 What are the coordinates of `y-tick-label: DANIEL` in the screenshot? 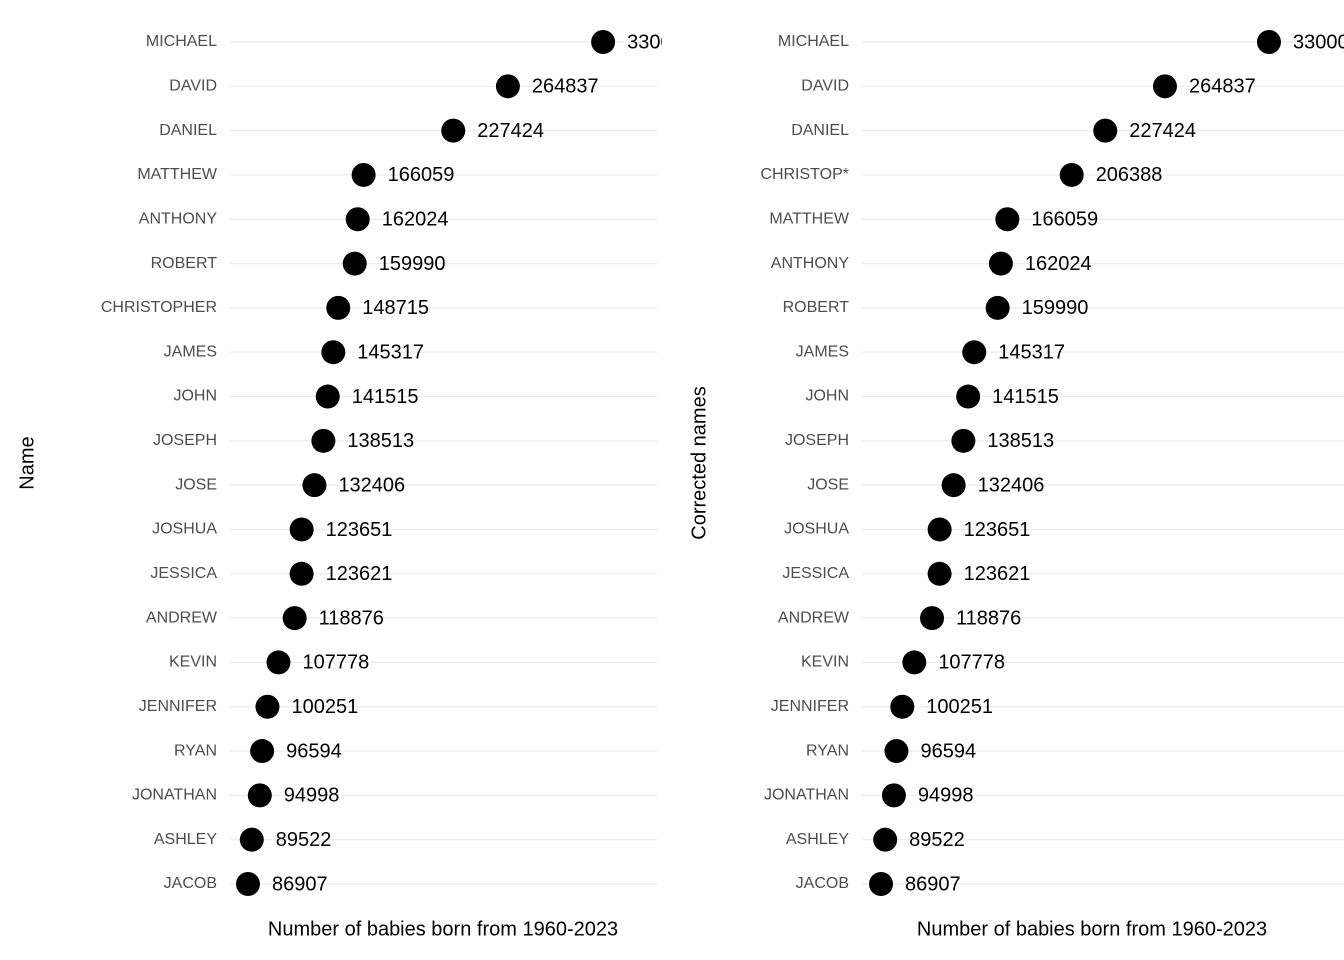 It's located at (188, 130).